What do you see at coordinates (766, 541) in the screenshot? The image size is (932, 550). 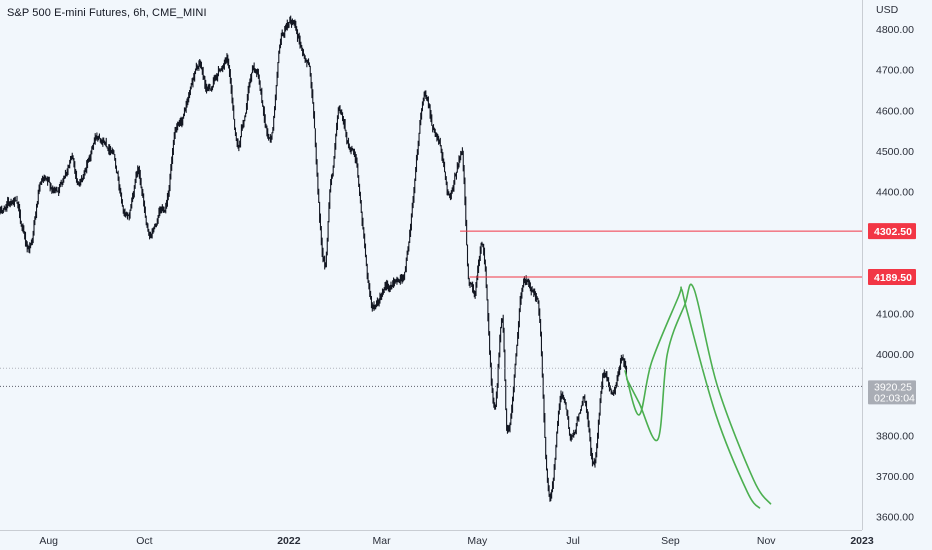 I see `time-axis-label: Nov` at bounding box center [766, 541].